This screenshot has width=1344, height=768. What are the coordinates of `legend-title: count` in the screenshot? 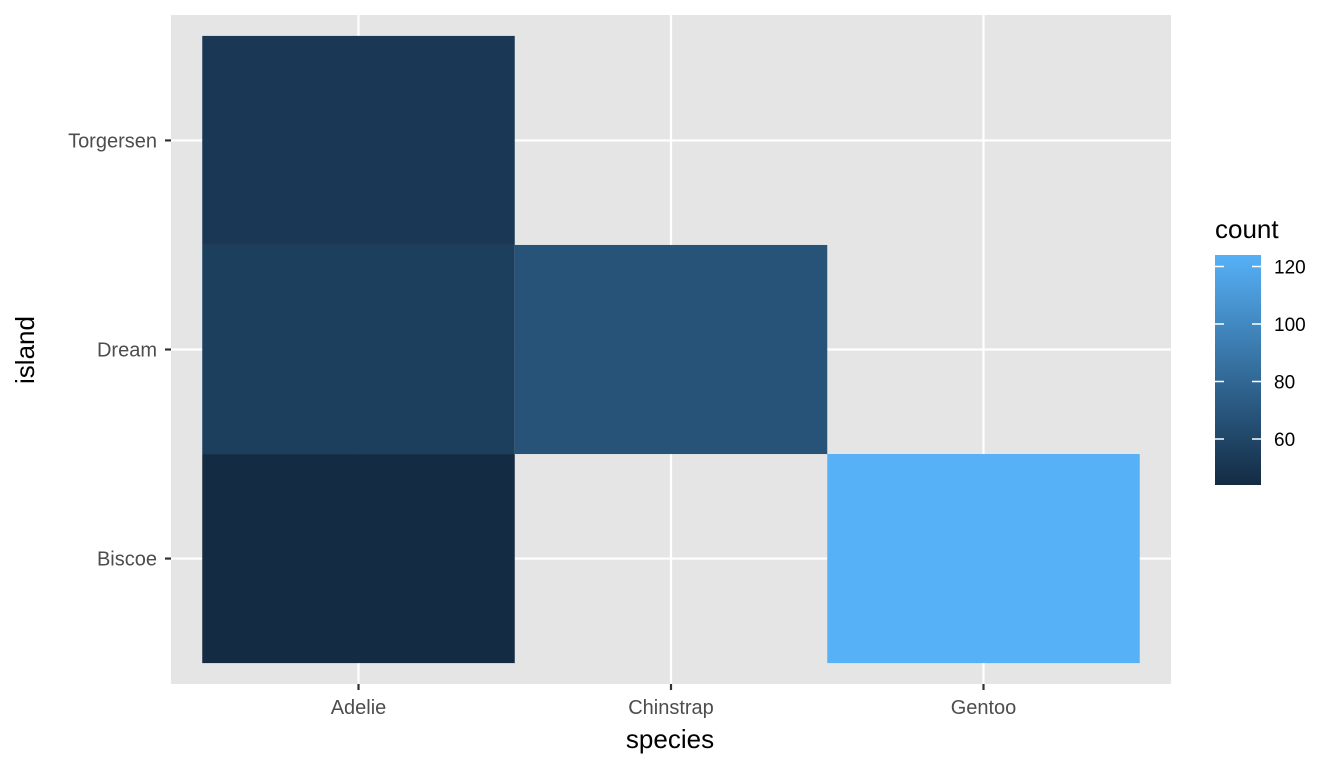 It's located at (1247, 229).